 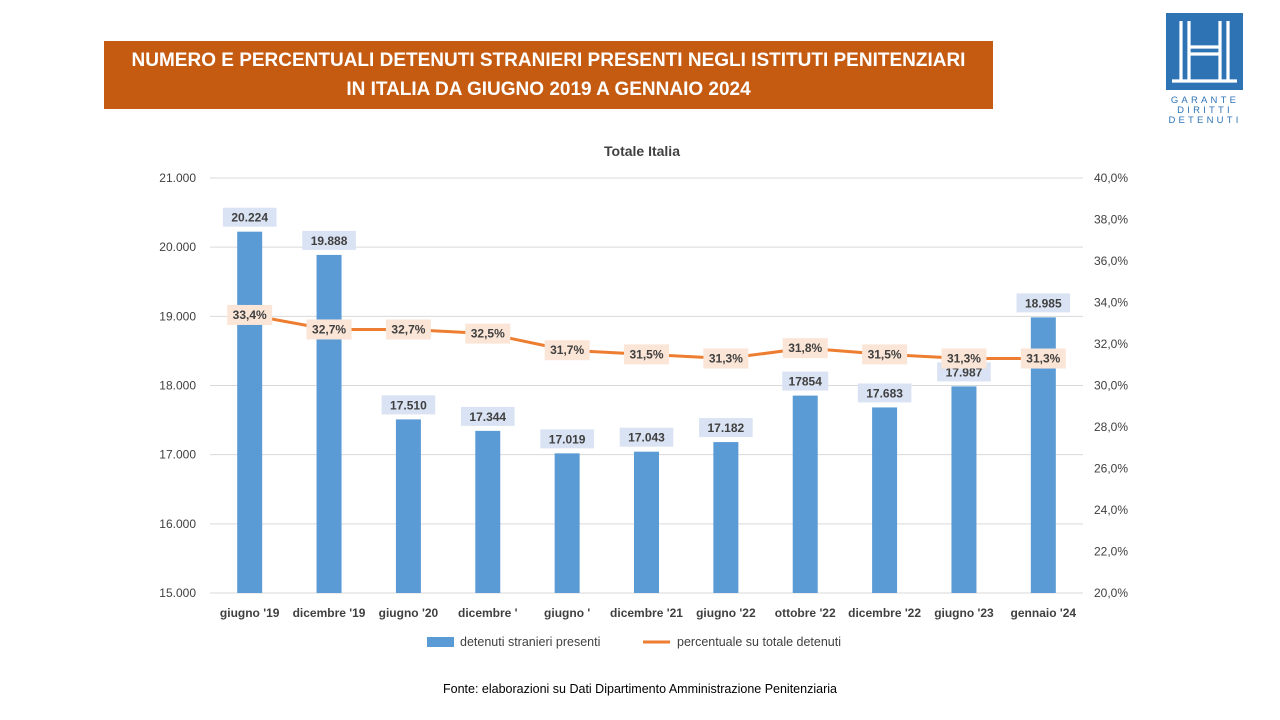 I want to click on bar-data-label: 17.510, so click(x=408, y=405).